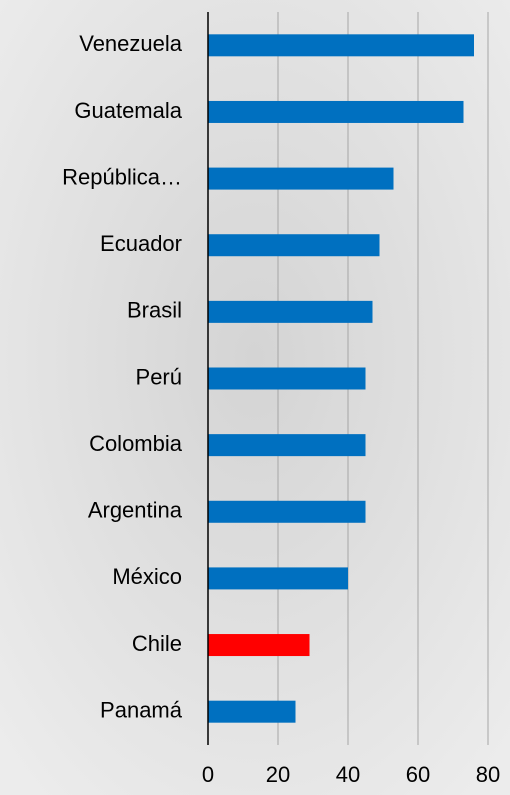  Describe the element at coordinates (131, 43) in the screenshot. I see `y-tick-label: Venezuela` at that location.